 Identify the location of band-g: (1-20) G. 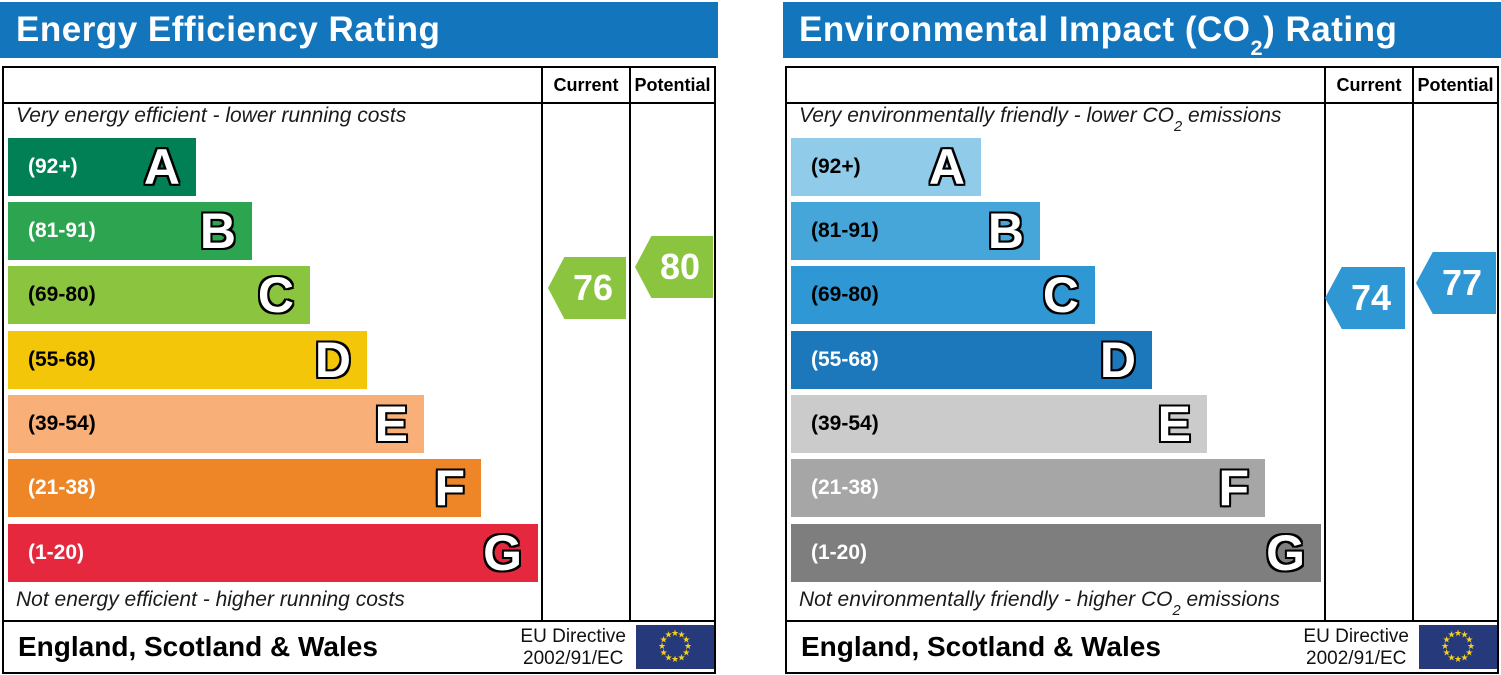
(1056, 553).